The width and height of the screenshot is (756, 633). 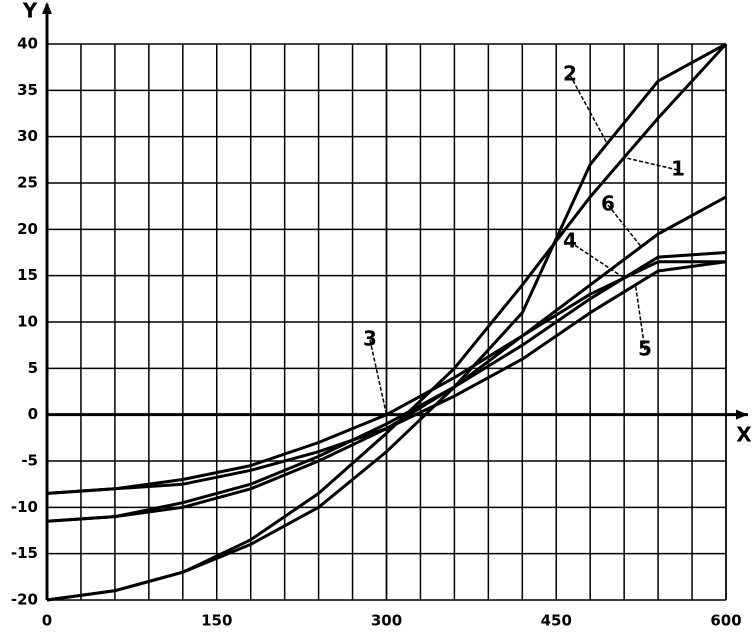 I want to click on y-tick-label: 40, so click(x=27, y=44).